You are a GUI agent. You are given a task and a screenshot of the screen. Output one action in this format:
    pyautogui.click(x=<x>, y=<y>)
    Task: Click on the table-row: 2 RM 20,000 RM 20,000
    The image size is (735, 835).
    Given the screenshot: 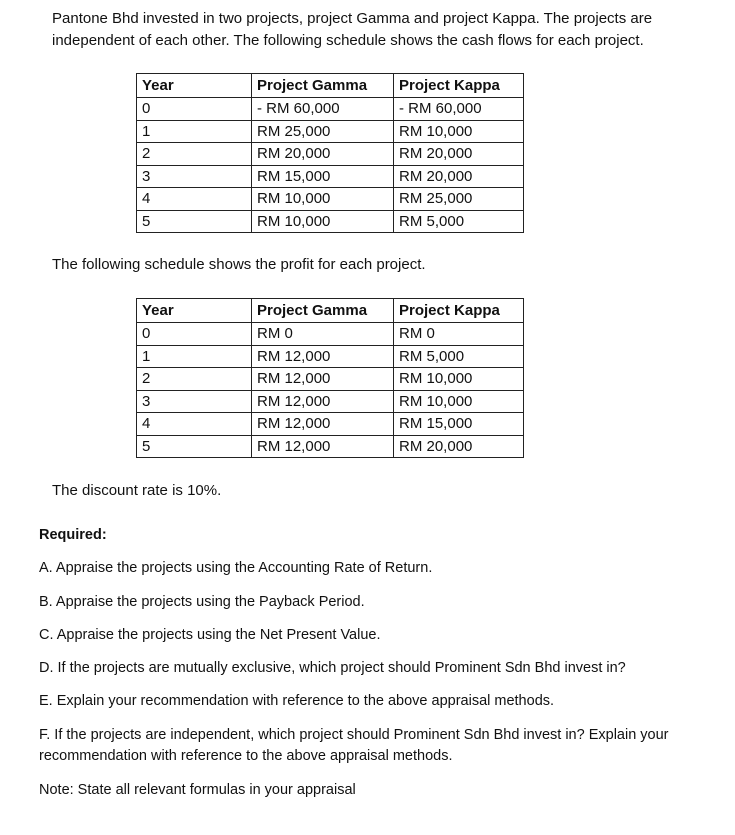 What is the action you would take?
    pyautogui.click(x=330, y=154)
    